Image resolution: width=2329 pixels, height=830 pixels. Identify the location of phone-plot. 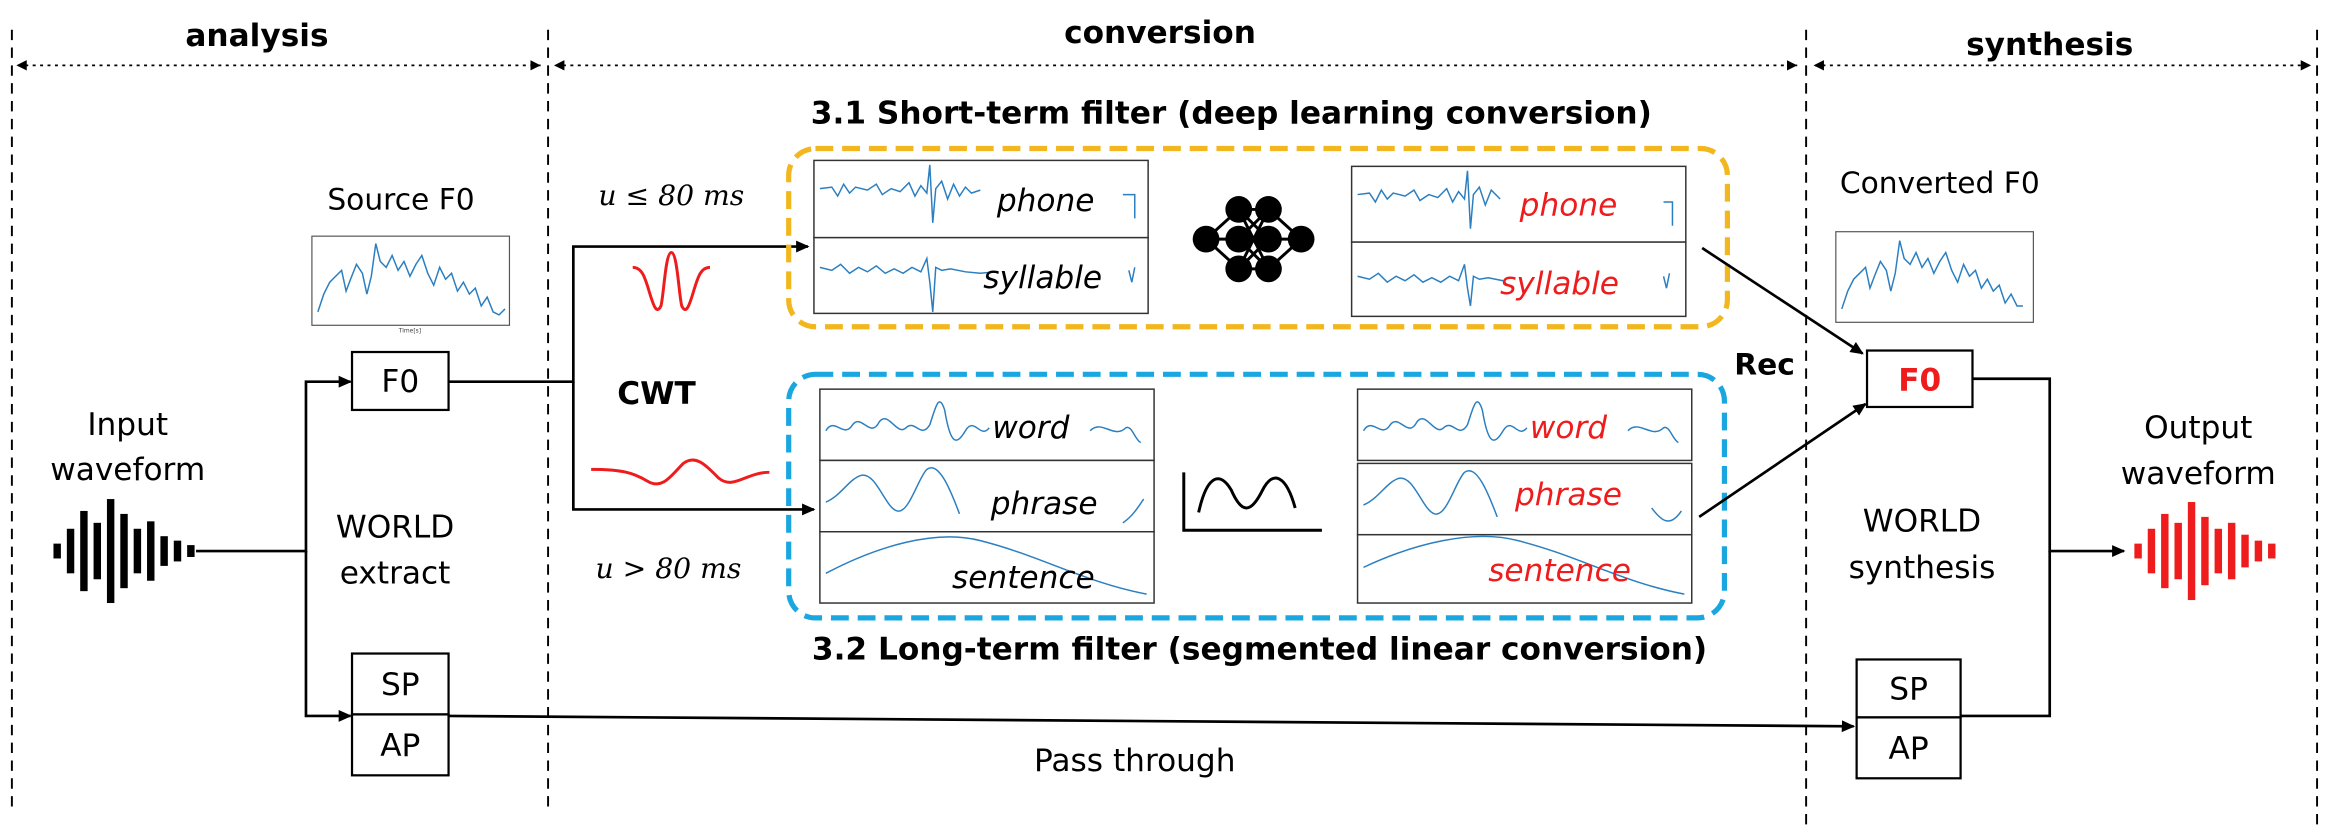
(981, 199).